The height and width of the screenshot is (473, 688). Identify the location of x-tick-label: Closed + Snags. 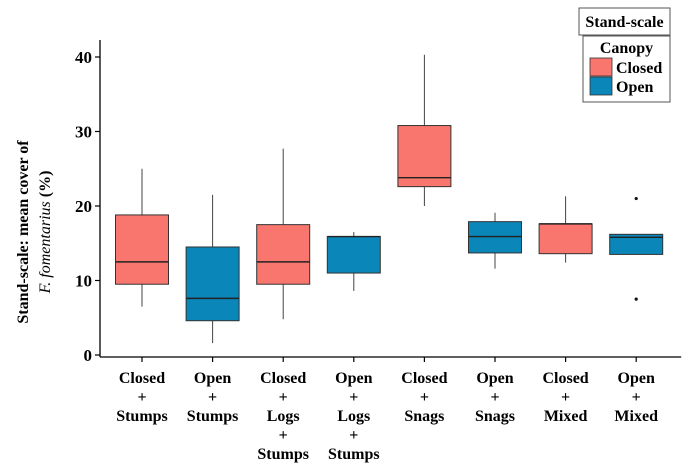
(424, 397).